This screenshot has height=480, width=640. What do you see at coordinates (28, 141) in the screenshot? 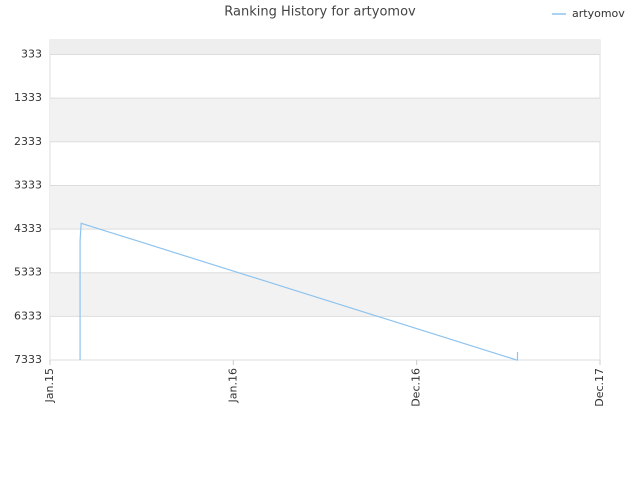
I see `y-tick-label: 2333` at bounding box center [28, 141].